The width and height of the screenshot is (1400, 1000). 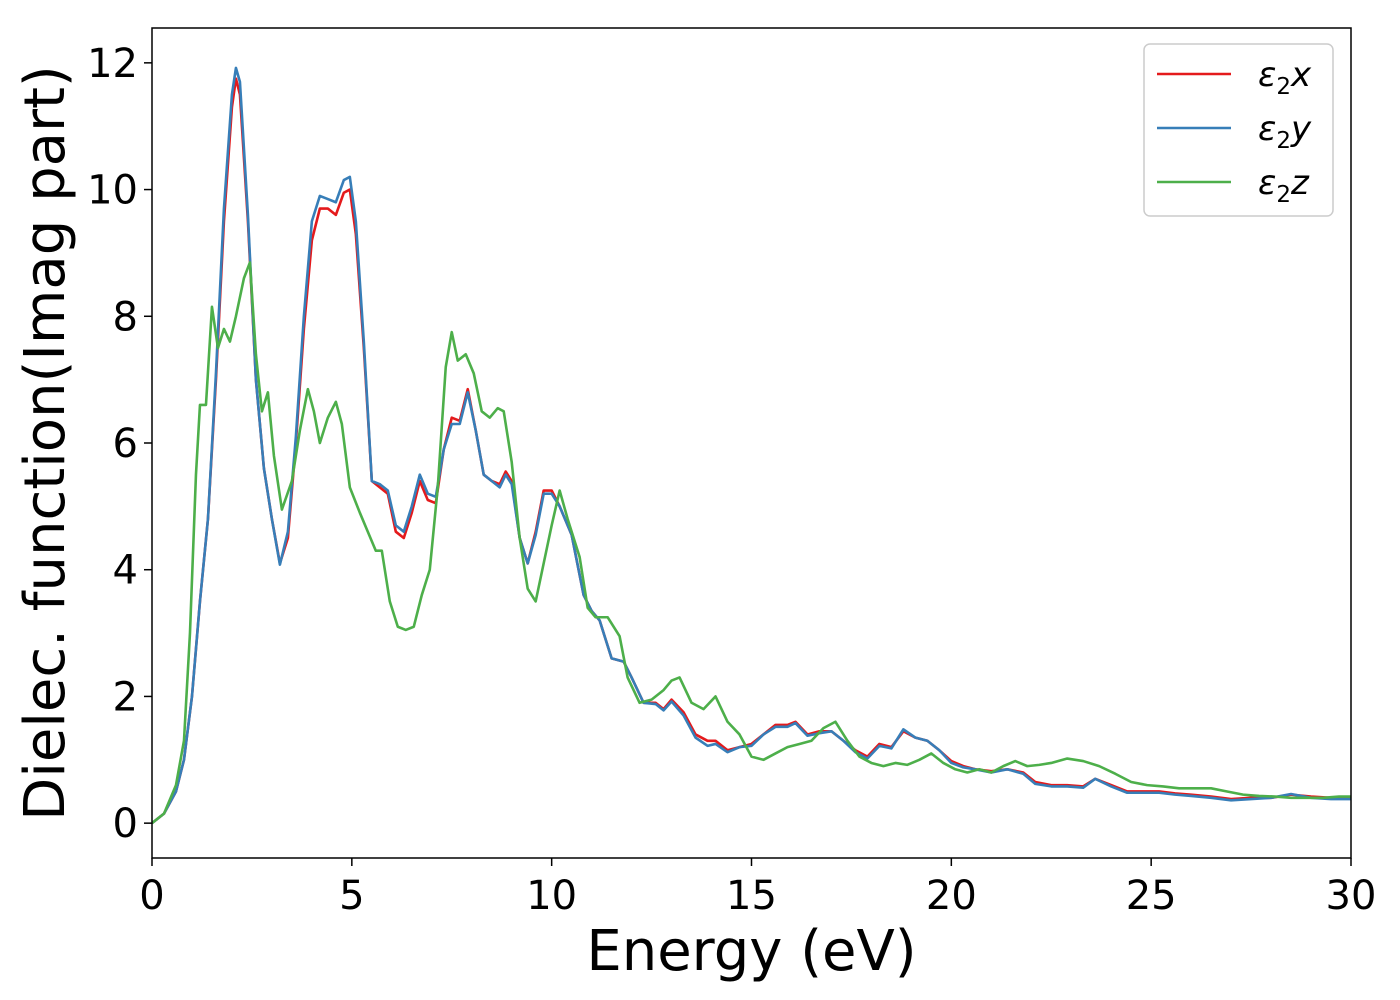 What do you see at coordinates (112, 191) in the screenshot?
I see `y-tick-label: 10` at bounding box center [112, 191].